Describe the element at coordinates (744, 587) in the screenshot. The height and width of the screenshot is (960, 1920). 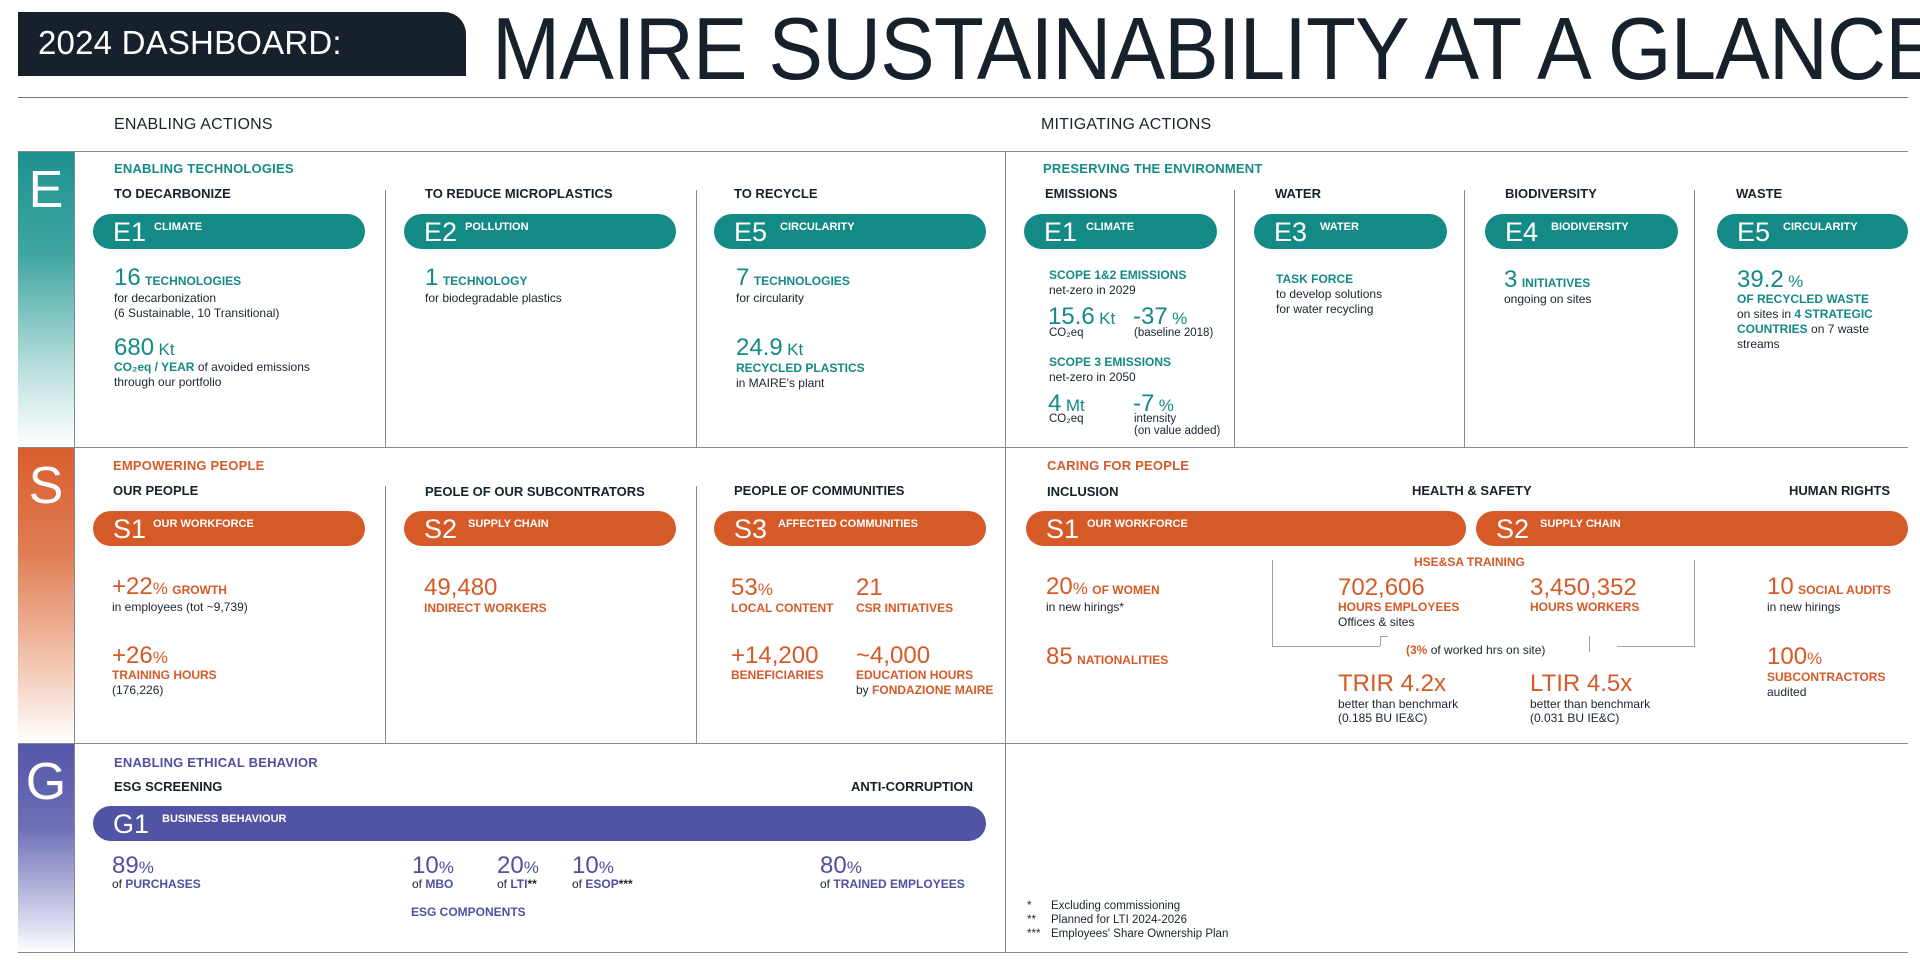
I see `metric-value: 53` at that location.